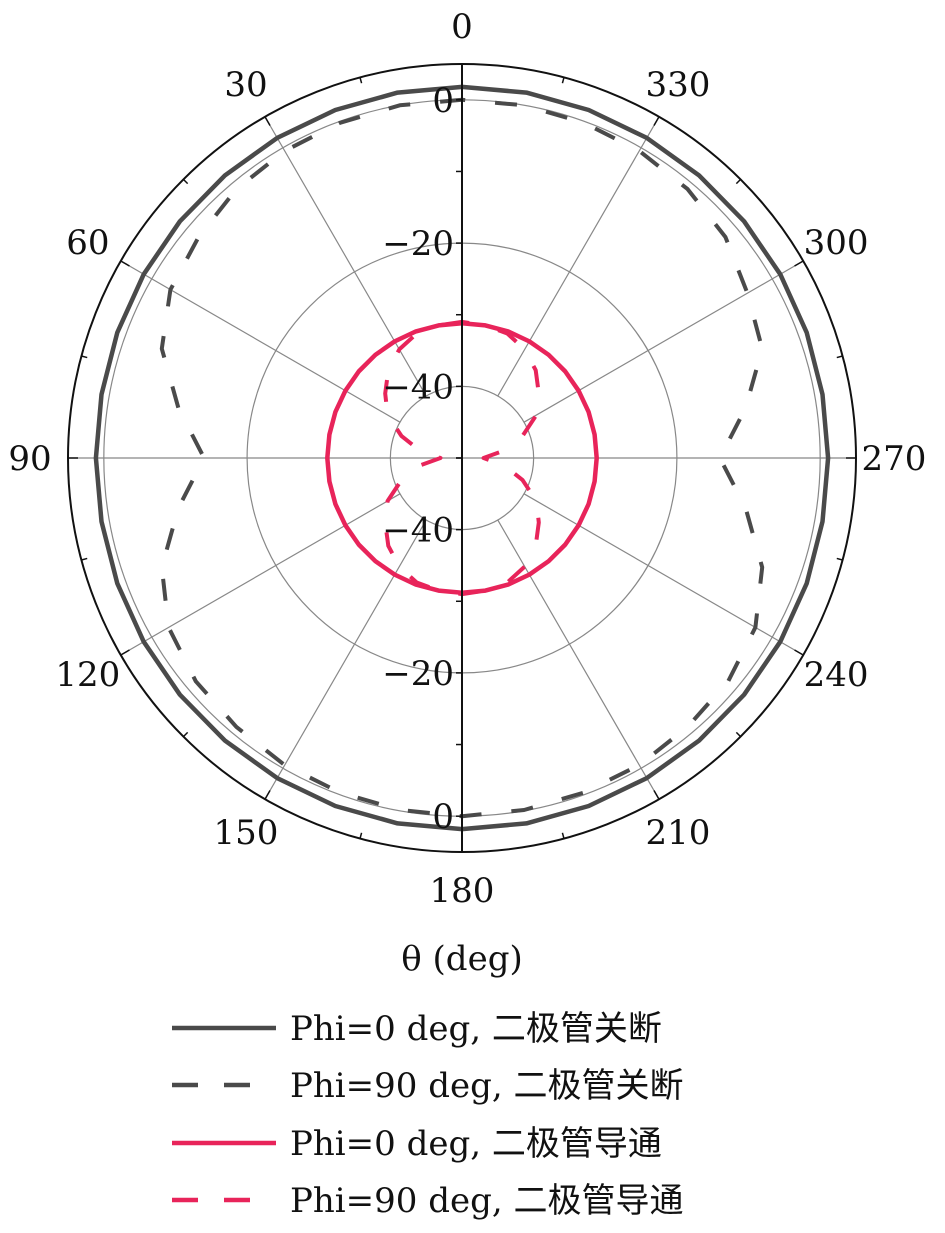  What do you see at coordinates (486, 1201) in the screenshot?
I see `legend-label-3: Phi=90 deg, 二极管导通` at bounding box center [486, 1201].